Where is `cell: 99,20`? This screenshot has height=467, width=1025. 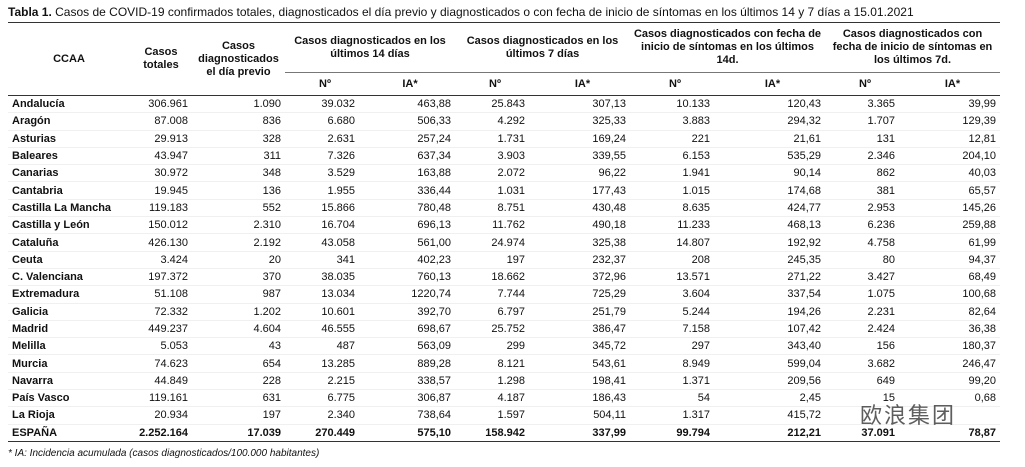 cell: 99,20 is located at coordinates (953, 381).